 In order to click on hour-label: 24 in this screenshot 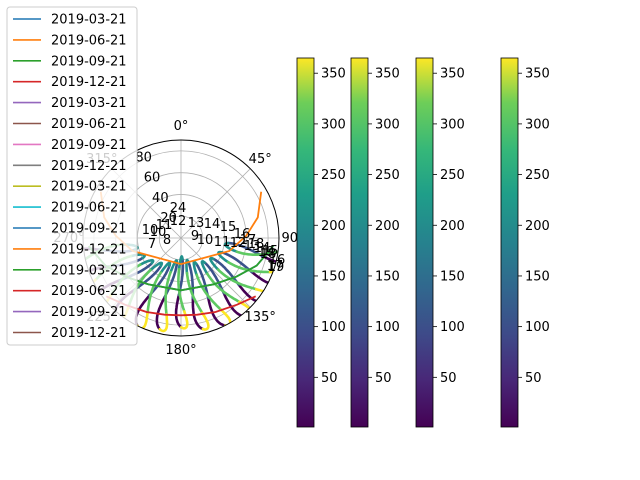, I will do `click(178, 208)`.